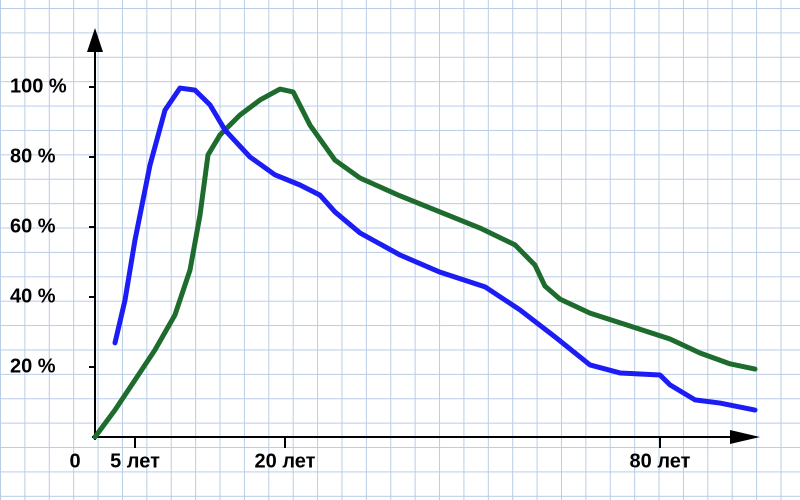 This screenshot has width=800, height=500. What do you see at coordinates (95, 40) in the screenshot?
I see `y-axis-arrow` at bounding box center [95, 40].